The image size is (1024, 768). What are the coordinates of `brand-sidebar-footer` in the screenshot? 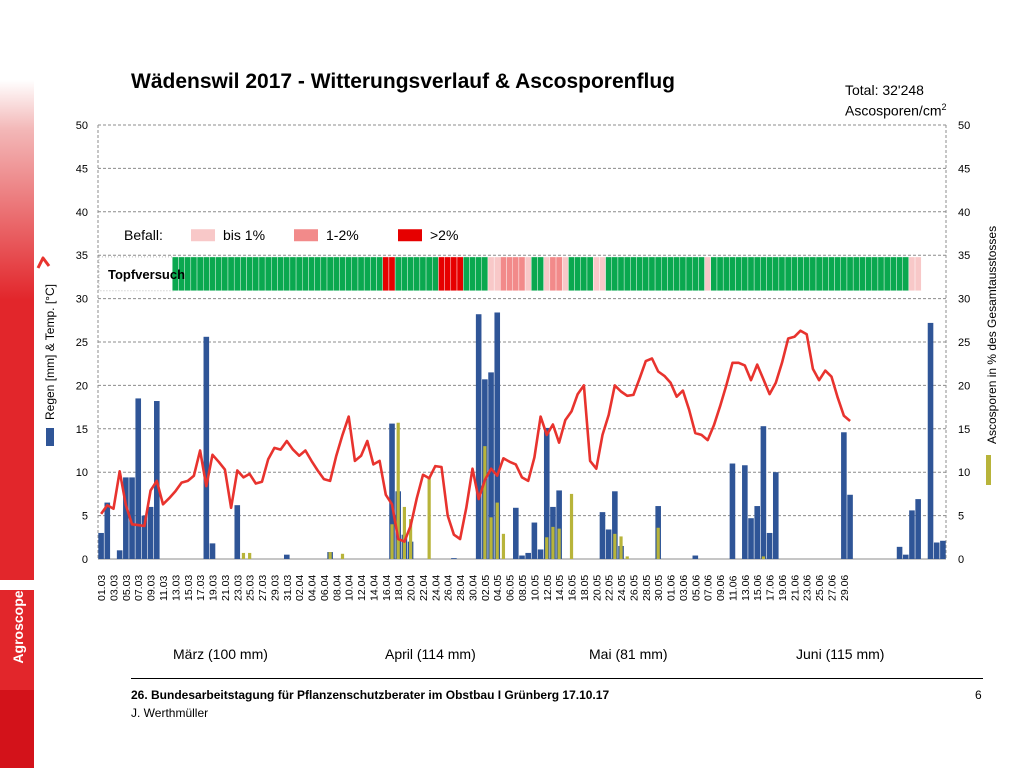 It's located at (17, 729).